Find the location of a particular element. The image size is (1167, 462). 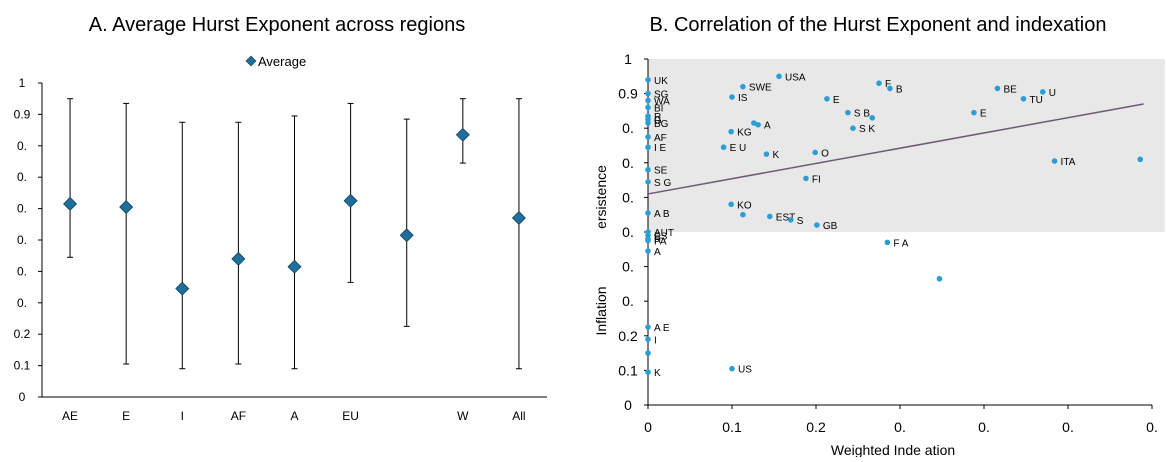

panel-a-y-tick-label: 0.9 is located at coordinates (22, 114).